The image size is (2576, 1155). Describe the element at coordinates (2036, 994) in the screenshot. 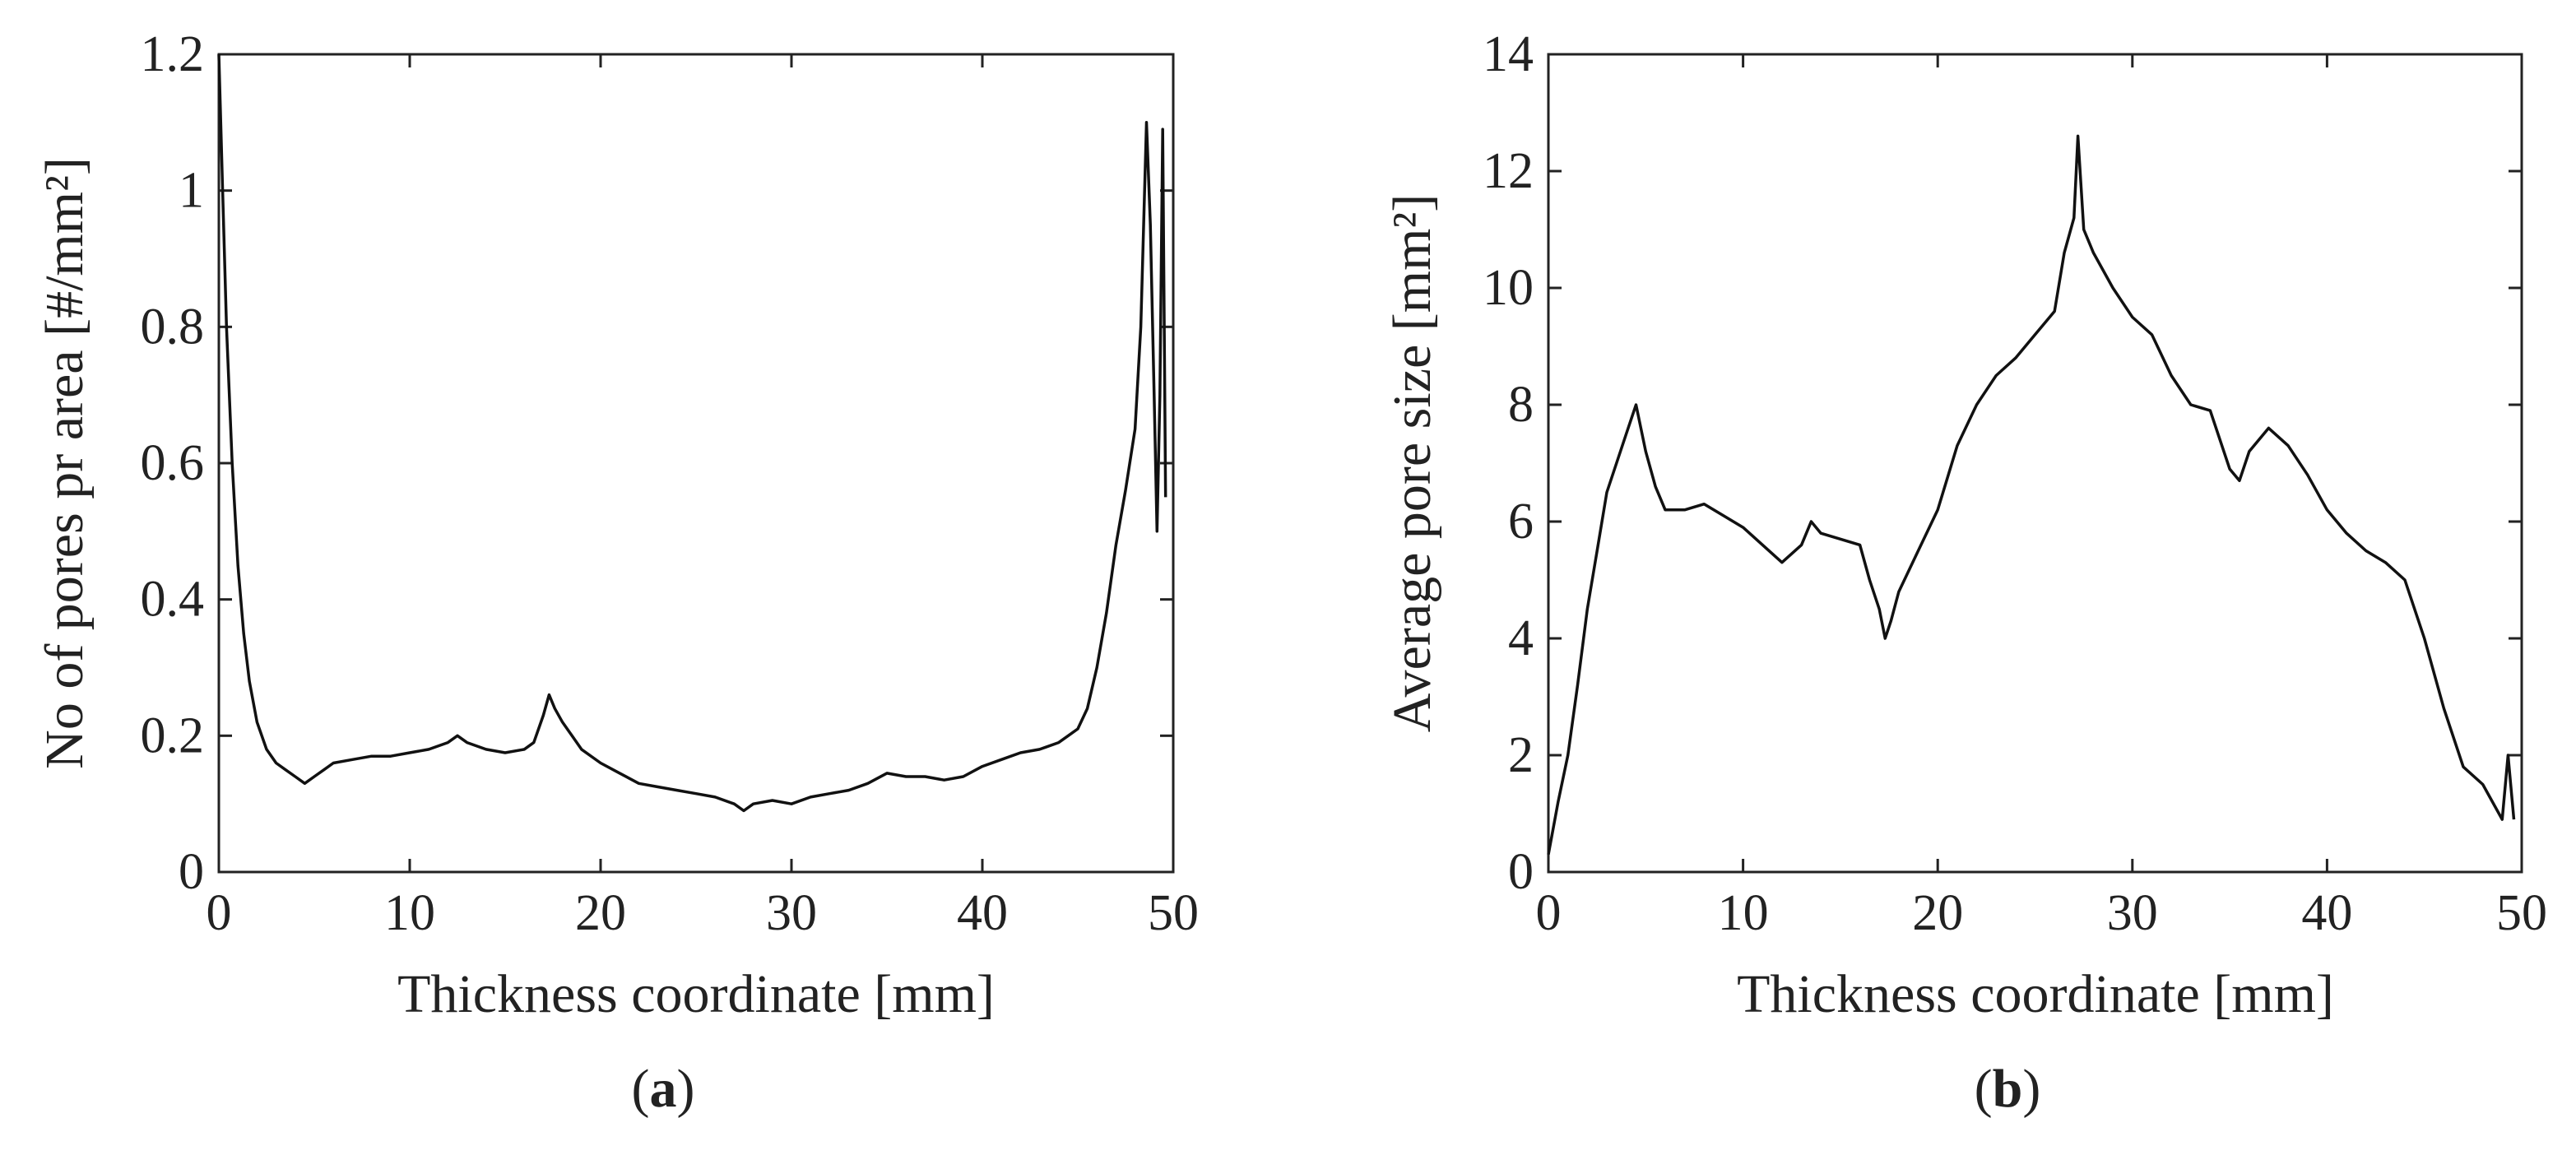

I see `x-axis-label-b: Thickness coordinate [mm]` at that location.